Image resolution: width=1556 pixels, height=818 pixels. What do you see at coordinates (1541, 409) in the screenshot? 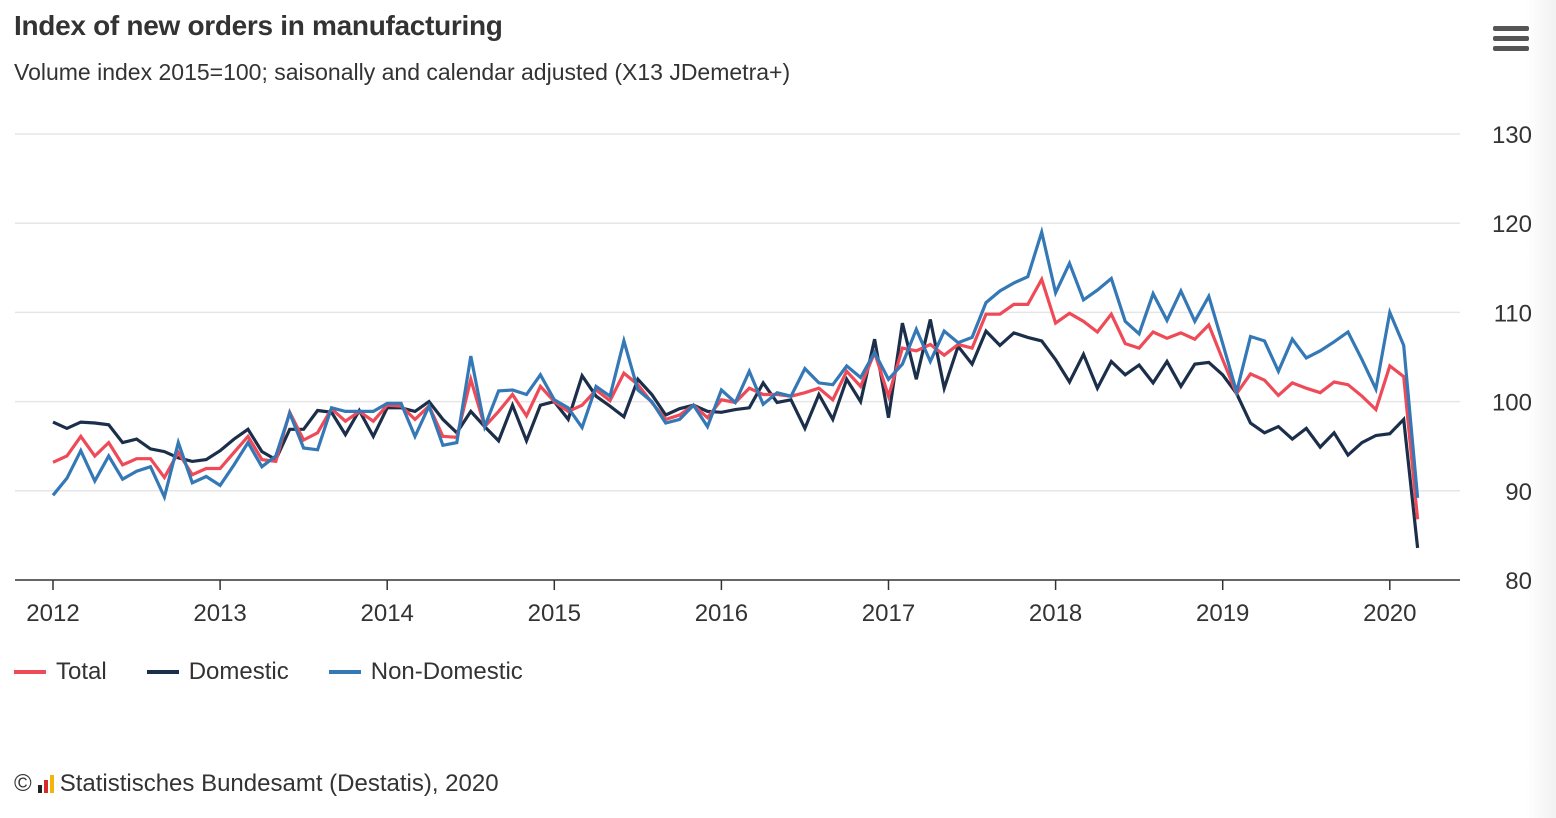
I see `right-edge-shade` at bounding box center [1541, 409].